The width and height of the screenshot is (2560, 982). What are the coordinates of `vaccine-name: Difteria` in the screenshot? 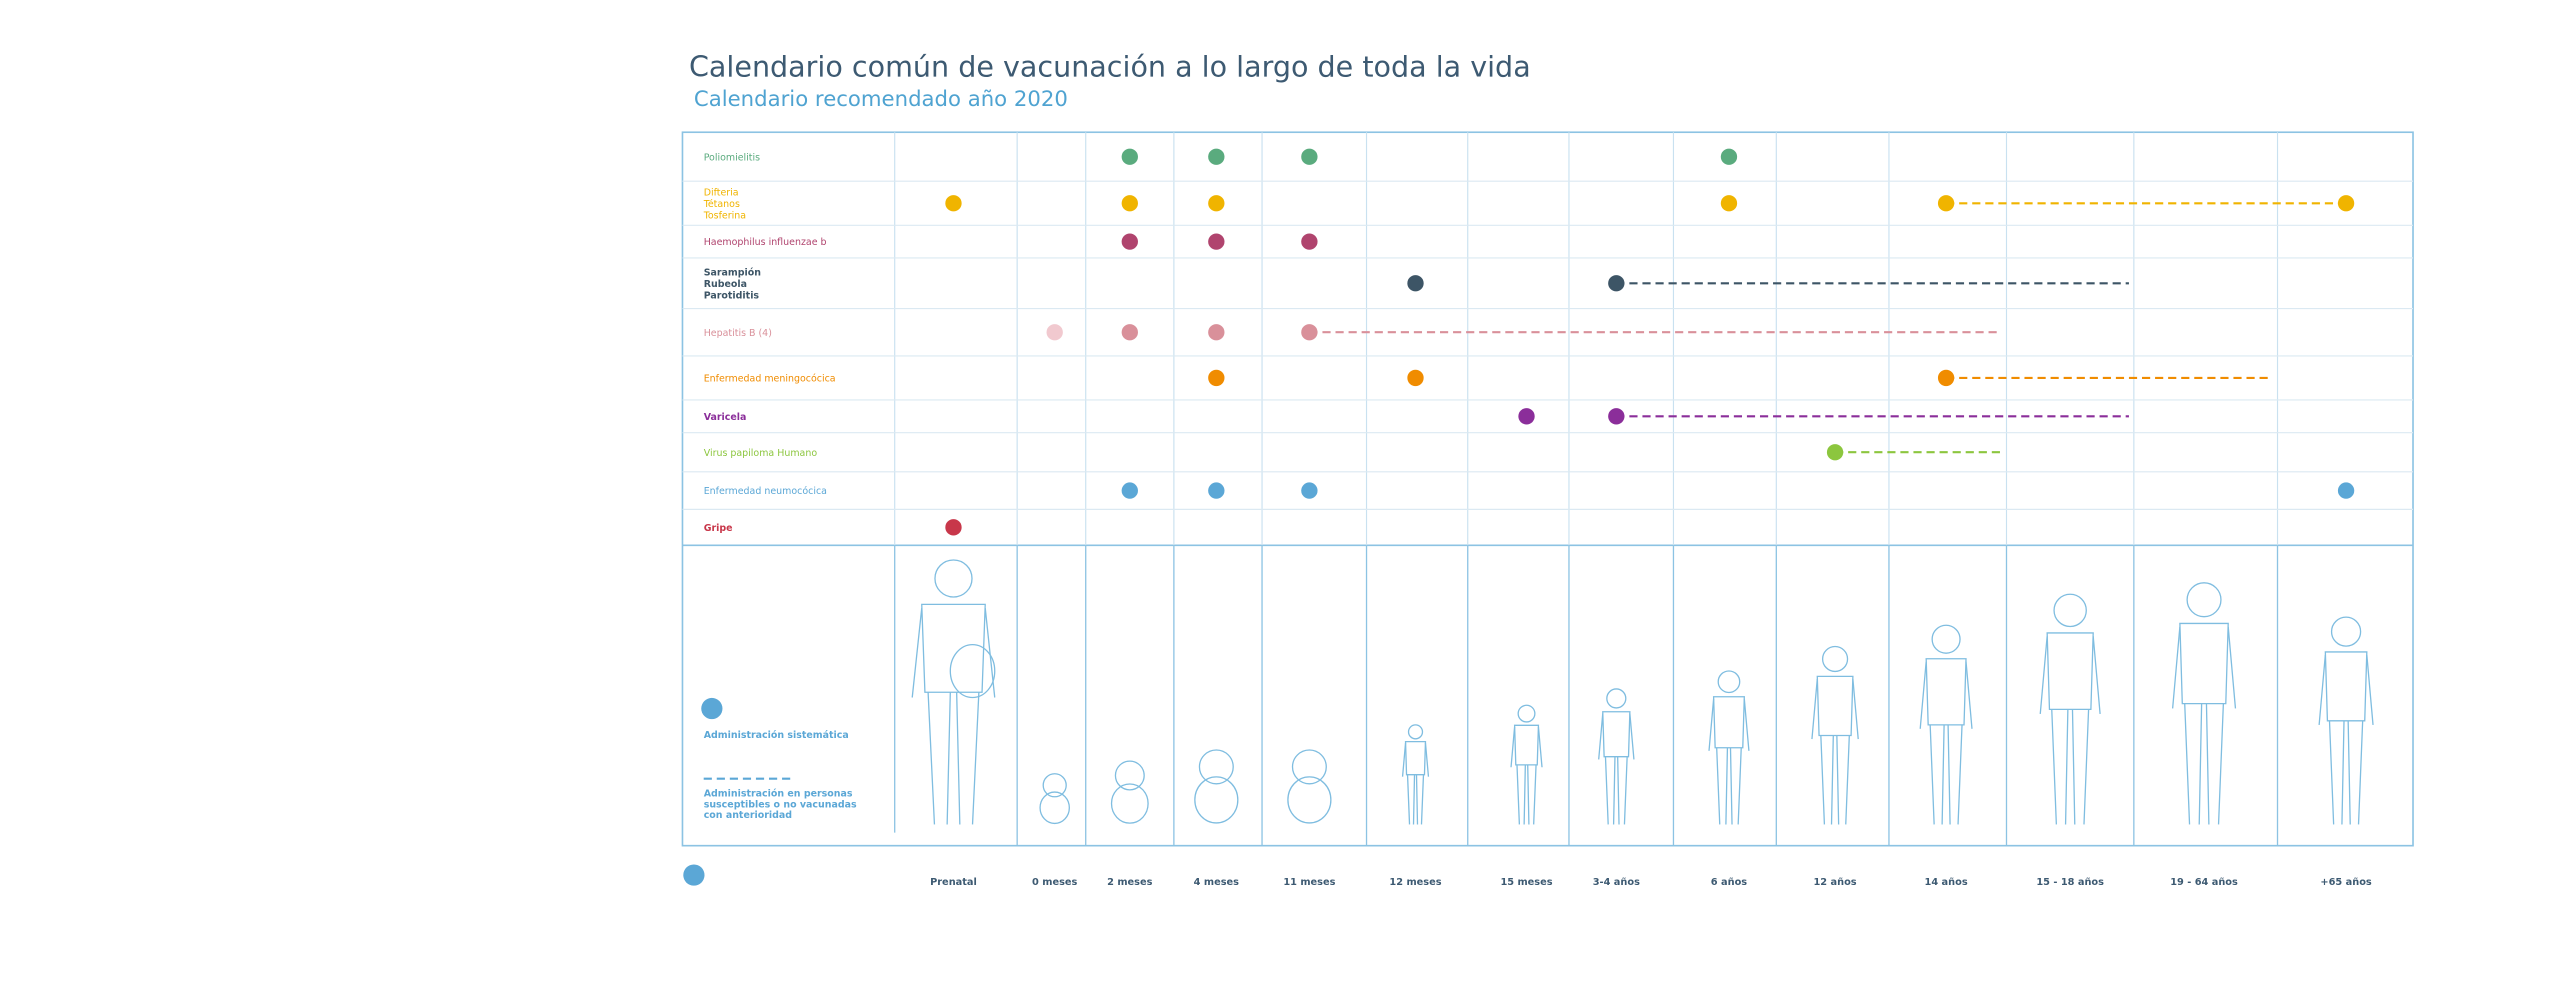 It's located at (721, 192).